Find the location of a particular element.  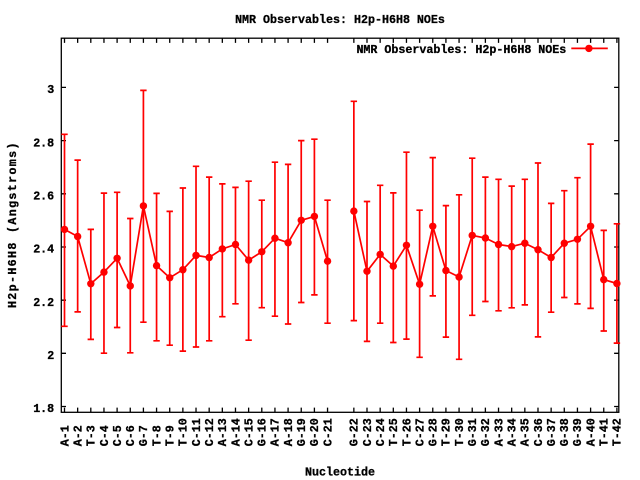

svg-text: C-23 is located at coordinates (368, 432).